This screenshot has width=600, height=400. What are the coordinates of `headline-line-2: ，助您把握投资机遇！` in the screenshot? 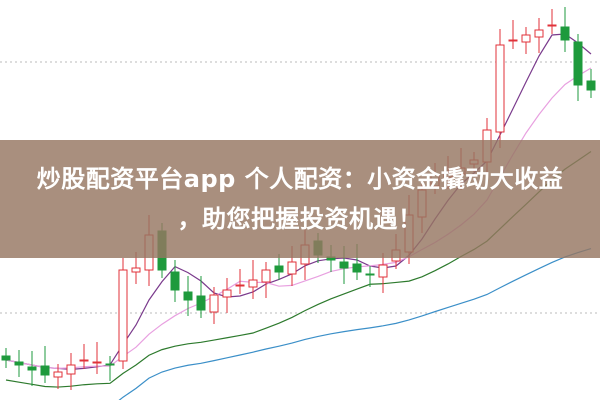 It's located at (300, 219).